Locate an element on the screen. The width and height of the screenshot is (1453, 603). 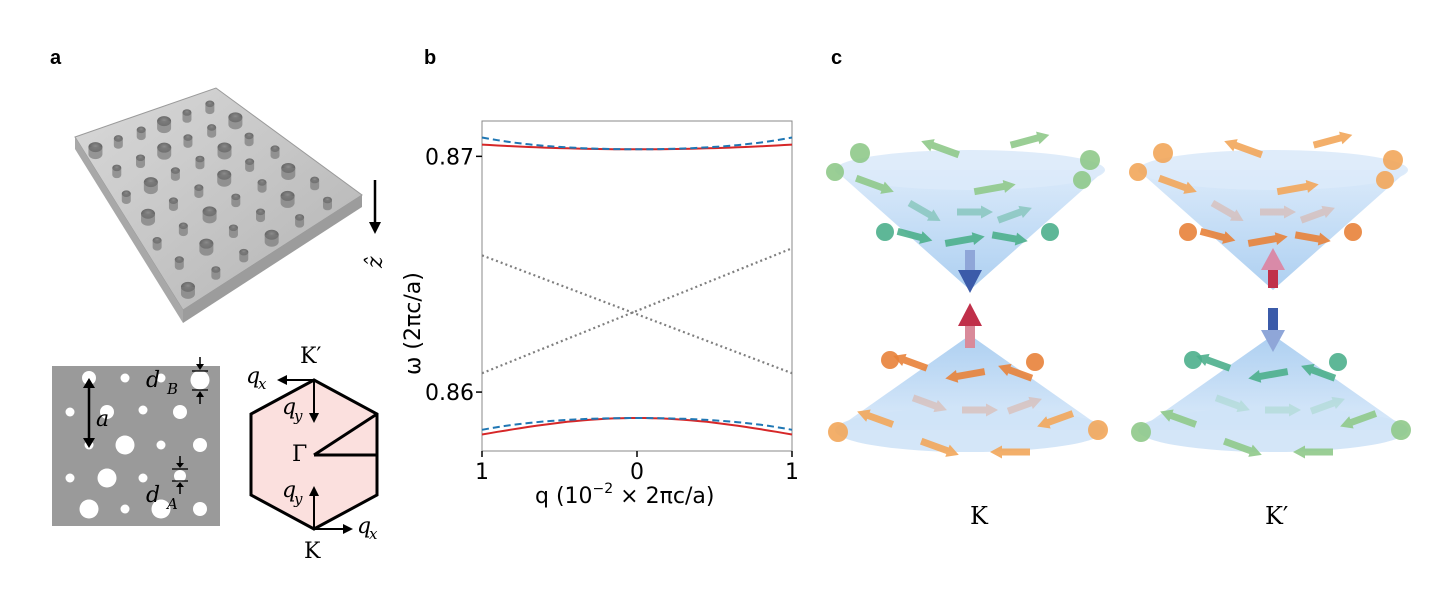
panel-a-letter: a is located at coordinates (56, 58).